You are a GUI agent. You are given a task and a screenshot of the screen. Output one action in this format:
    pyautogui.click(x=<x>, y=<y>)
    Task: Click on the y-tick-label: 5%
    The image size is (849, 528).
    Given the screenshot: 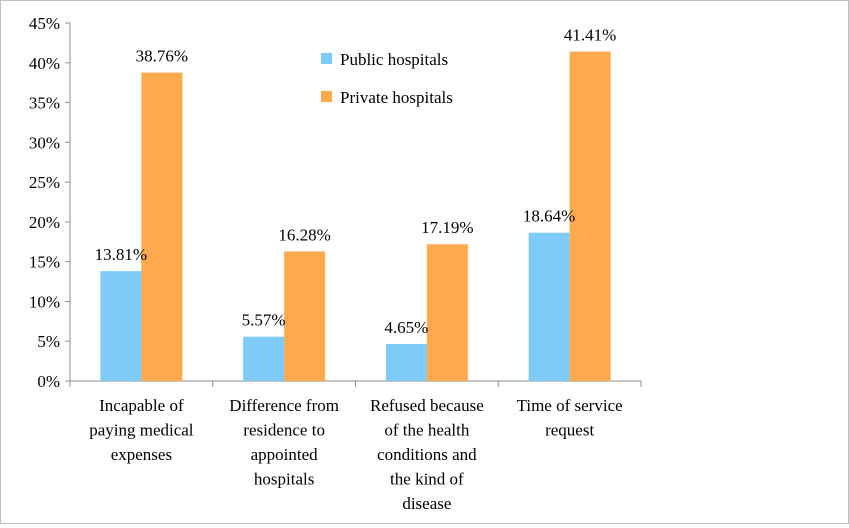 What is the action you would take?
    pyautogui.click(x=48, y=341)
    